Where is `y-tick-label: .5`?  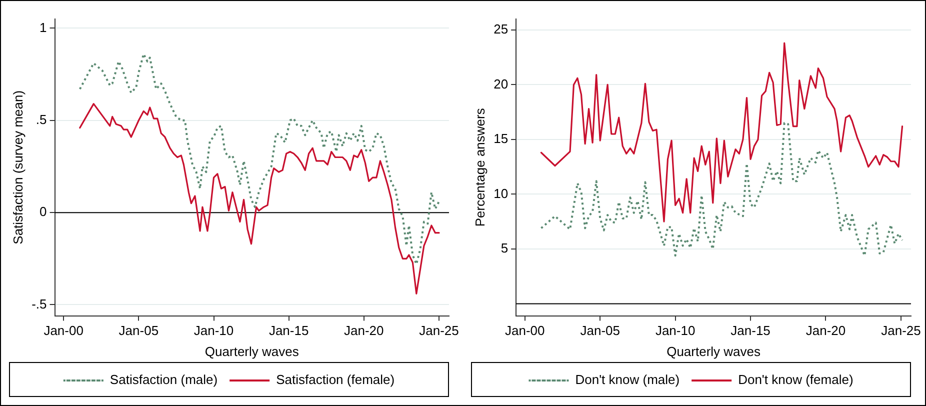 y-tick-label: .5 is located at coordinates (41, 119).